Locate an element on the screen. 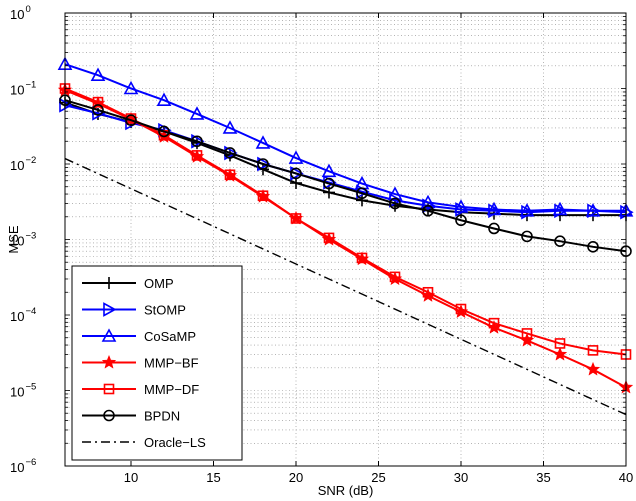 The image size is (636, 501). legend-entry: BPDN is located at coordinates (131, 416).